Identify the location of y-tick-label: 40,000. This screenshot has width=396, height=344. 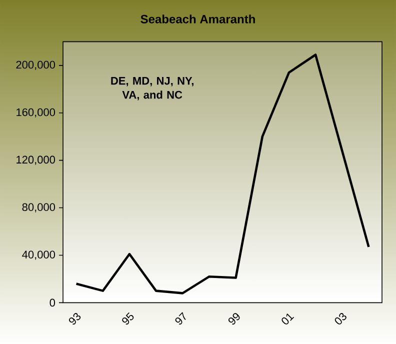
(39, 255).